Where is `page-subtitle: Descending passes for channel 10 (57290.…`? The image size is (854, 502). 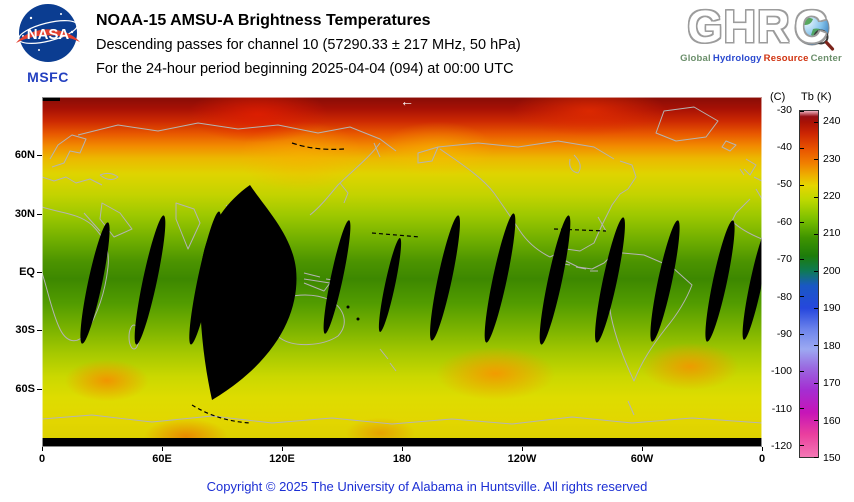 page-subtitle: Descending passes for channel 10 (57290.… is located at coordinates (308, 45).